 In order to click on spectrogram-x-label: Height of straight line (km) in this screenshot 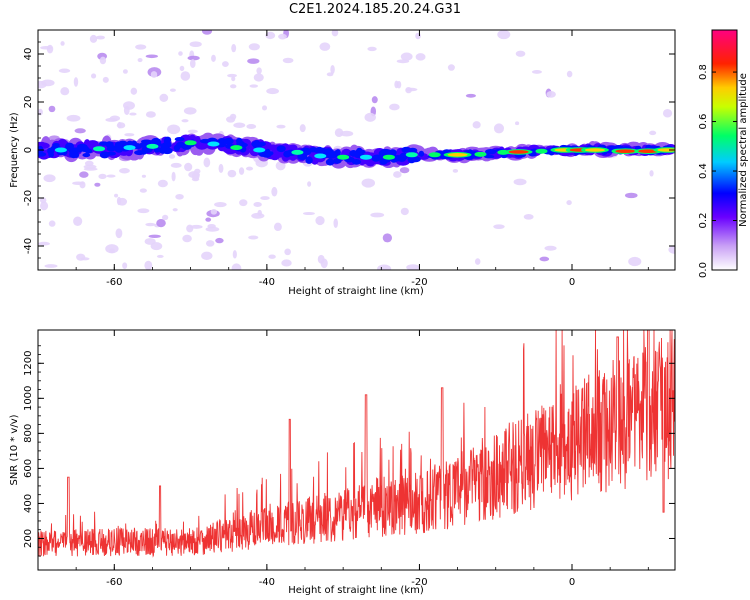, I will do `click(356, 291)`.